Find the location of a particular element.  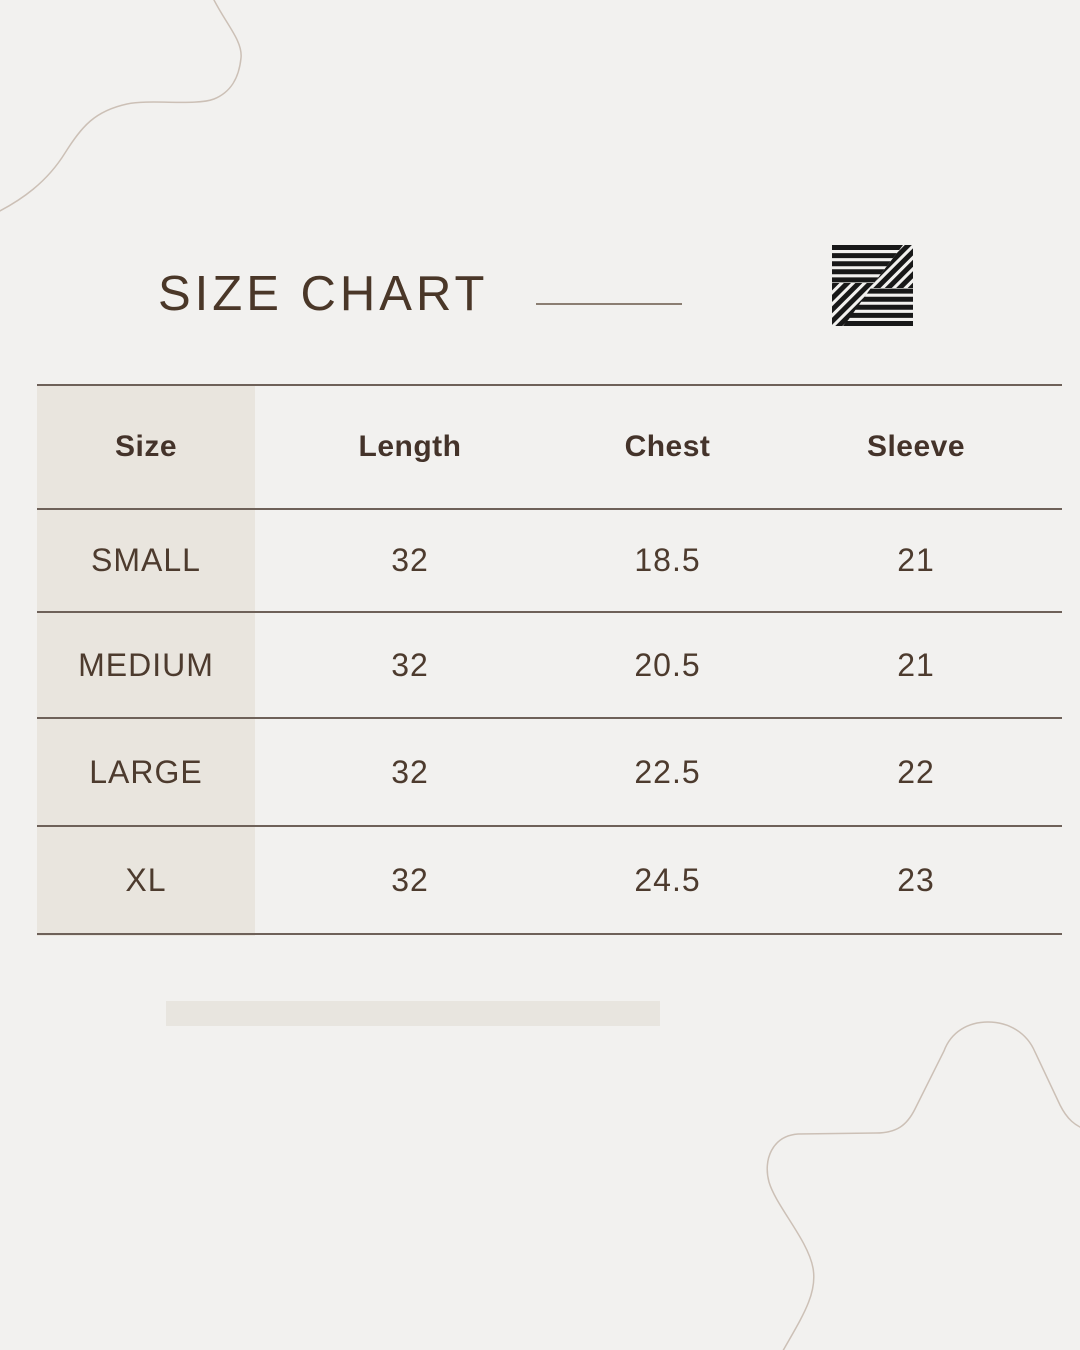

row-label: XL is located at coordinates (146, 879).